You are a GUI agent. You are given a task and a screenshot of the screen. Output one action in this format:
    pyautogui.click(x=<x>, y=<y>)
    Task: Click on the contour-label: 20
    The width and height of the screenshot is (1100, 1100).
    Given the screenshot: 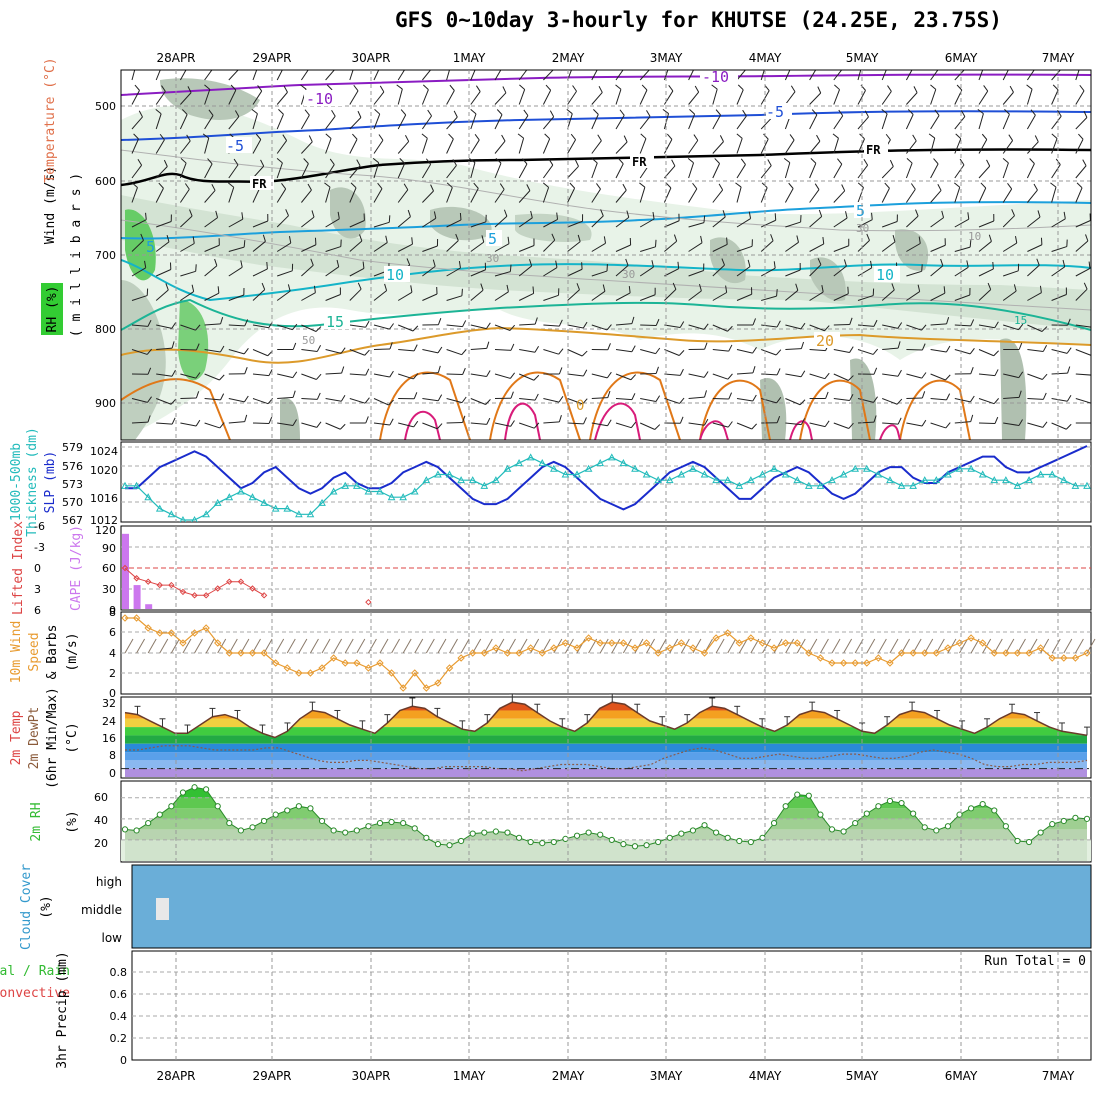 What is the action you would take?
    pyautogui.click(x=825, y=341)
    